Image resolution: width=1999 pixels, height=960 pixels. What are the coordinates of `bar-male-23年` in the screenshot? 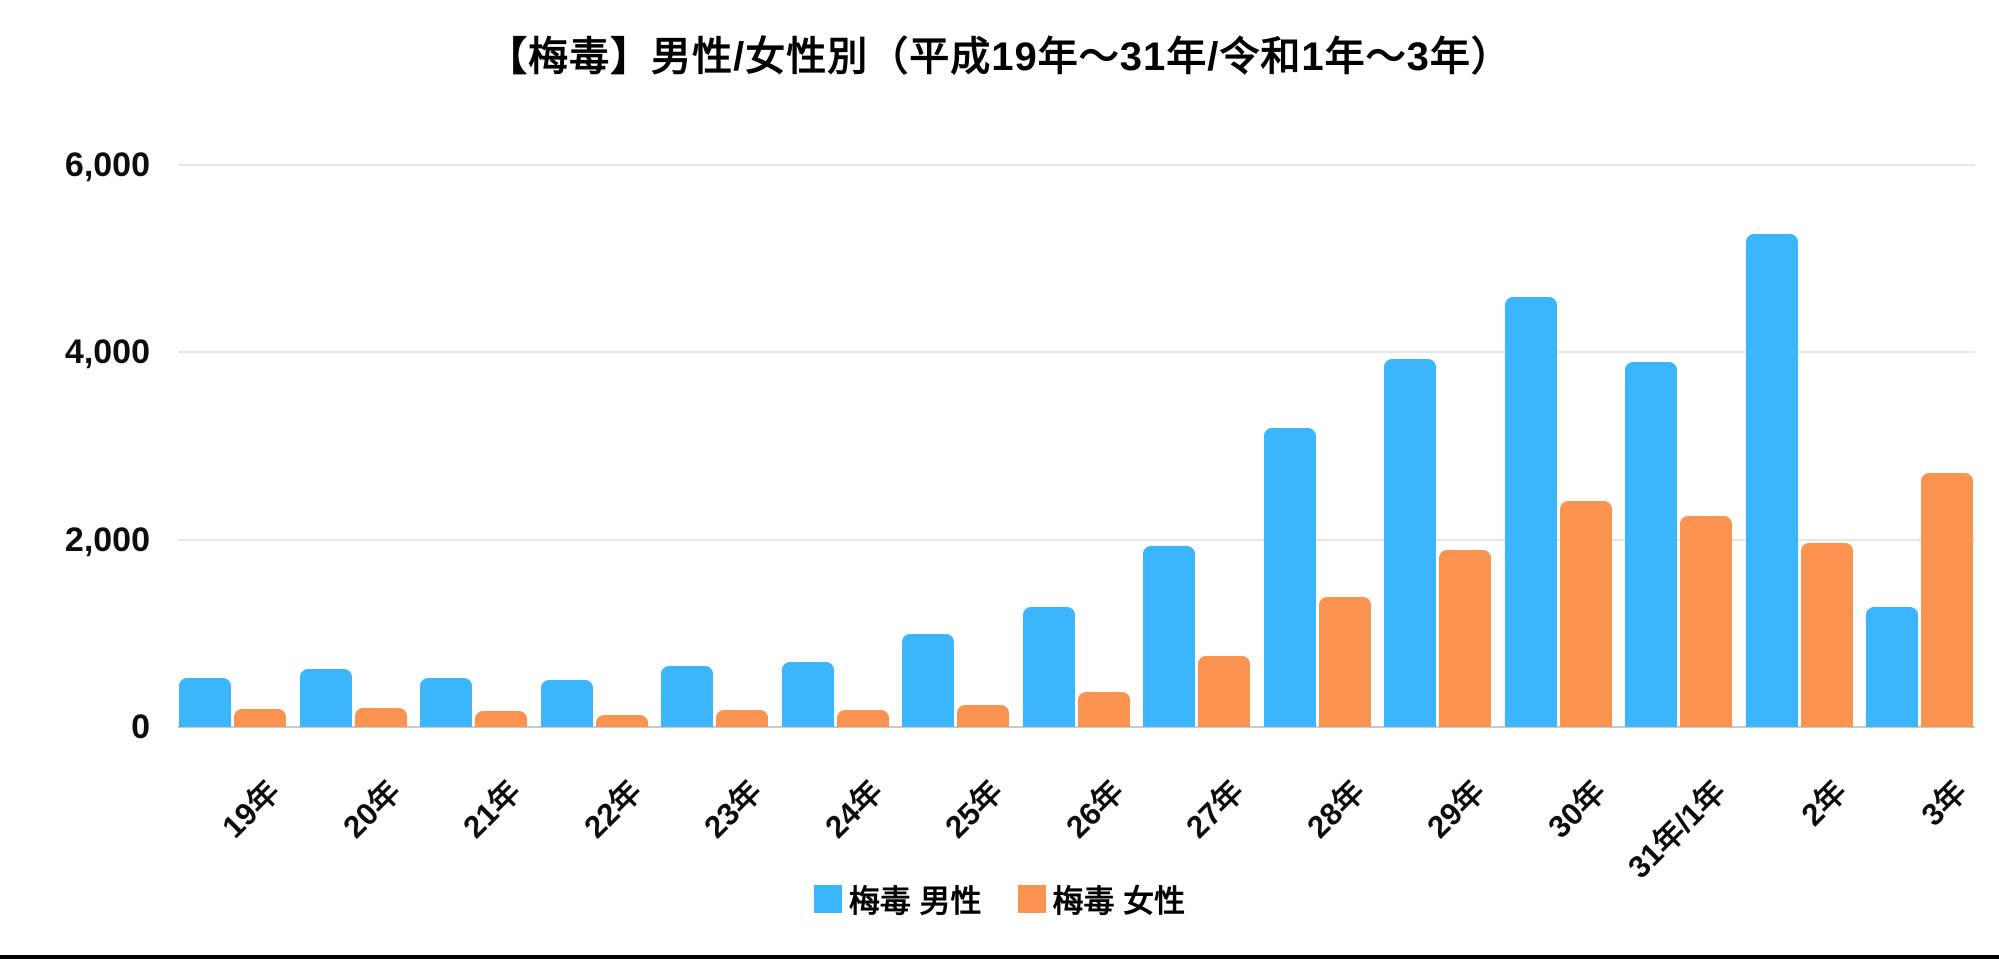 It's located at (687, 696).